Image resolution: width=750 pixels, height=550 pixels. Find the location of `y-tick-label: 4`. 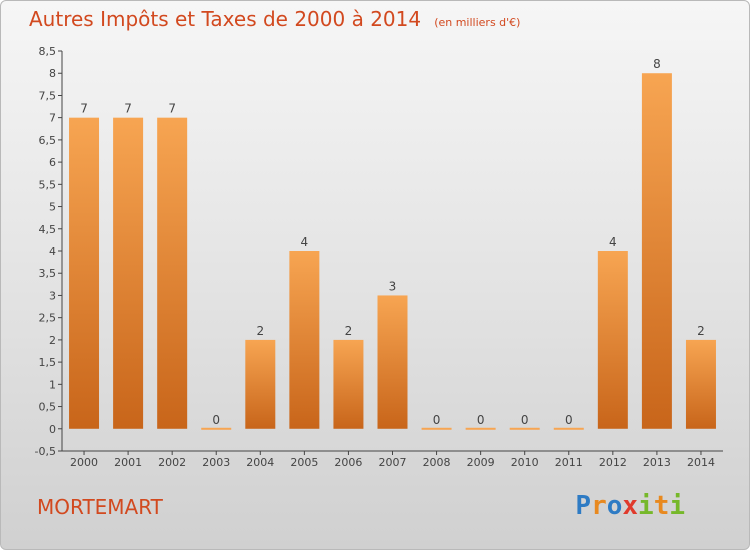

y-tick-label: 4 is located at coordinates (52, 251).